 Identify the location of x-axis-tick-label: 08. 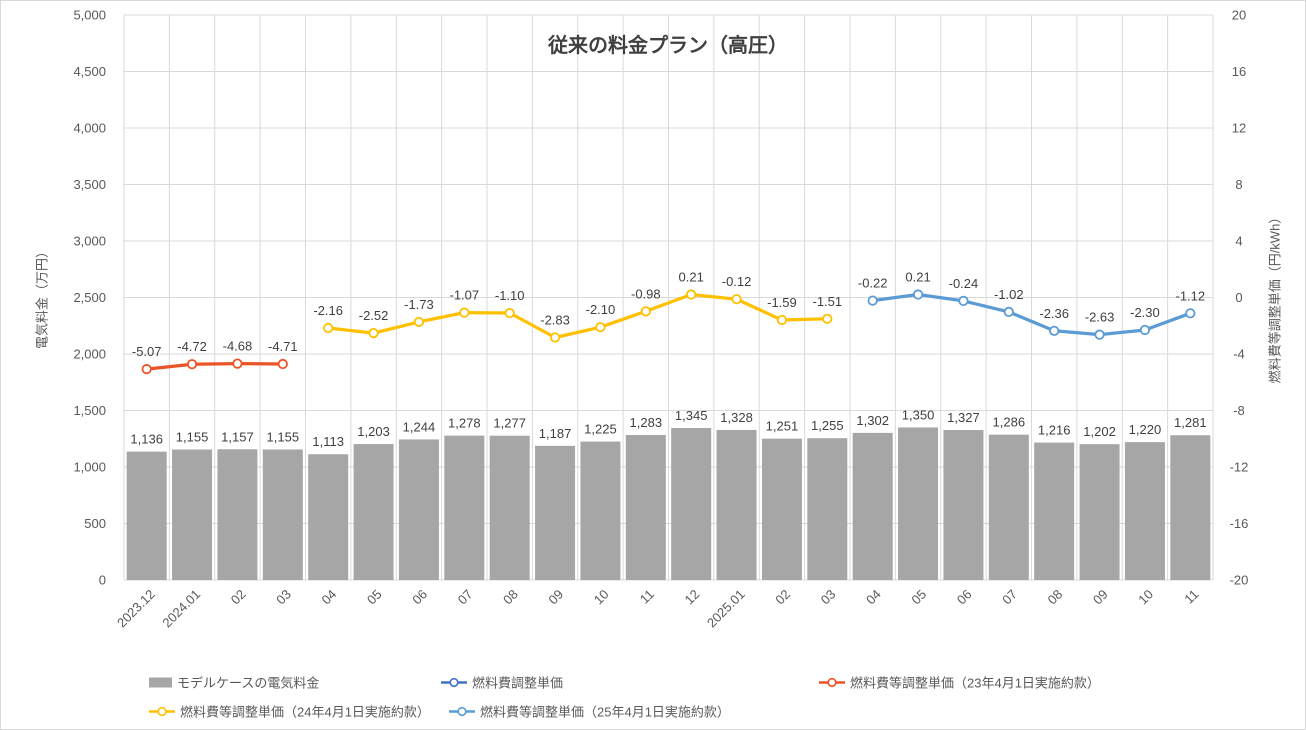
(1054, 597).